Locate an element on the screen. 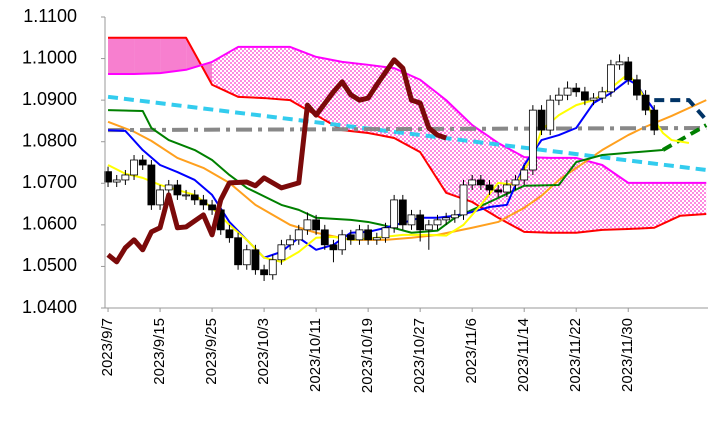 The width and height of the screenshot is (711, 447). x-tick-label: 2023/11/14 is located at coordinates (523, 355).